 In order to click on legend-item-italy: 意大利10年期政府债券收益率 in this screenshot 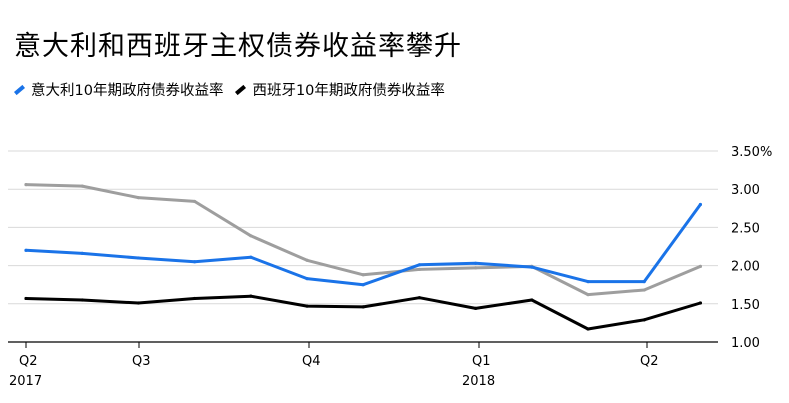, I will do `click(118, 89)`.